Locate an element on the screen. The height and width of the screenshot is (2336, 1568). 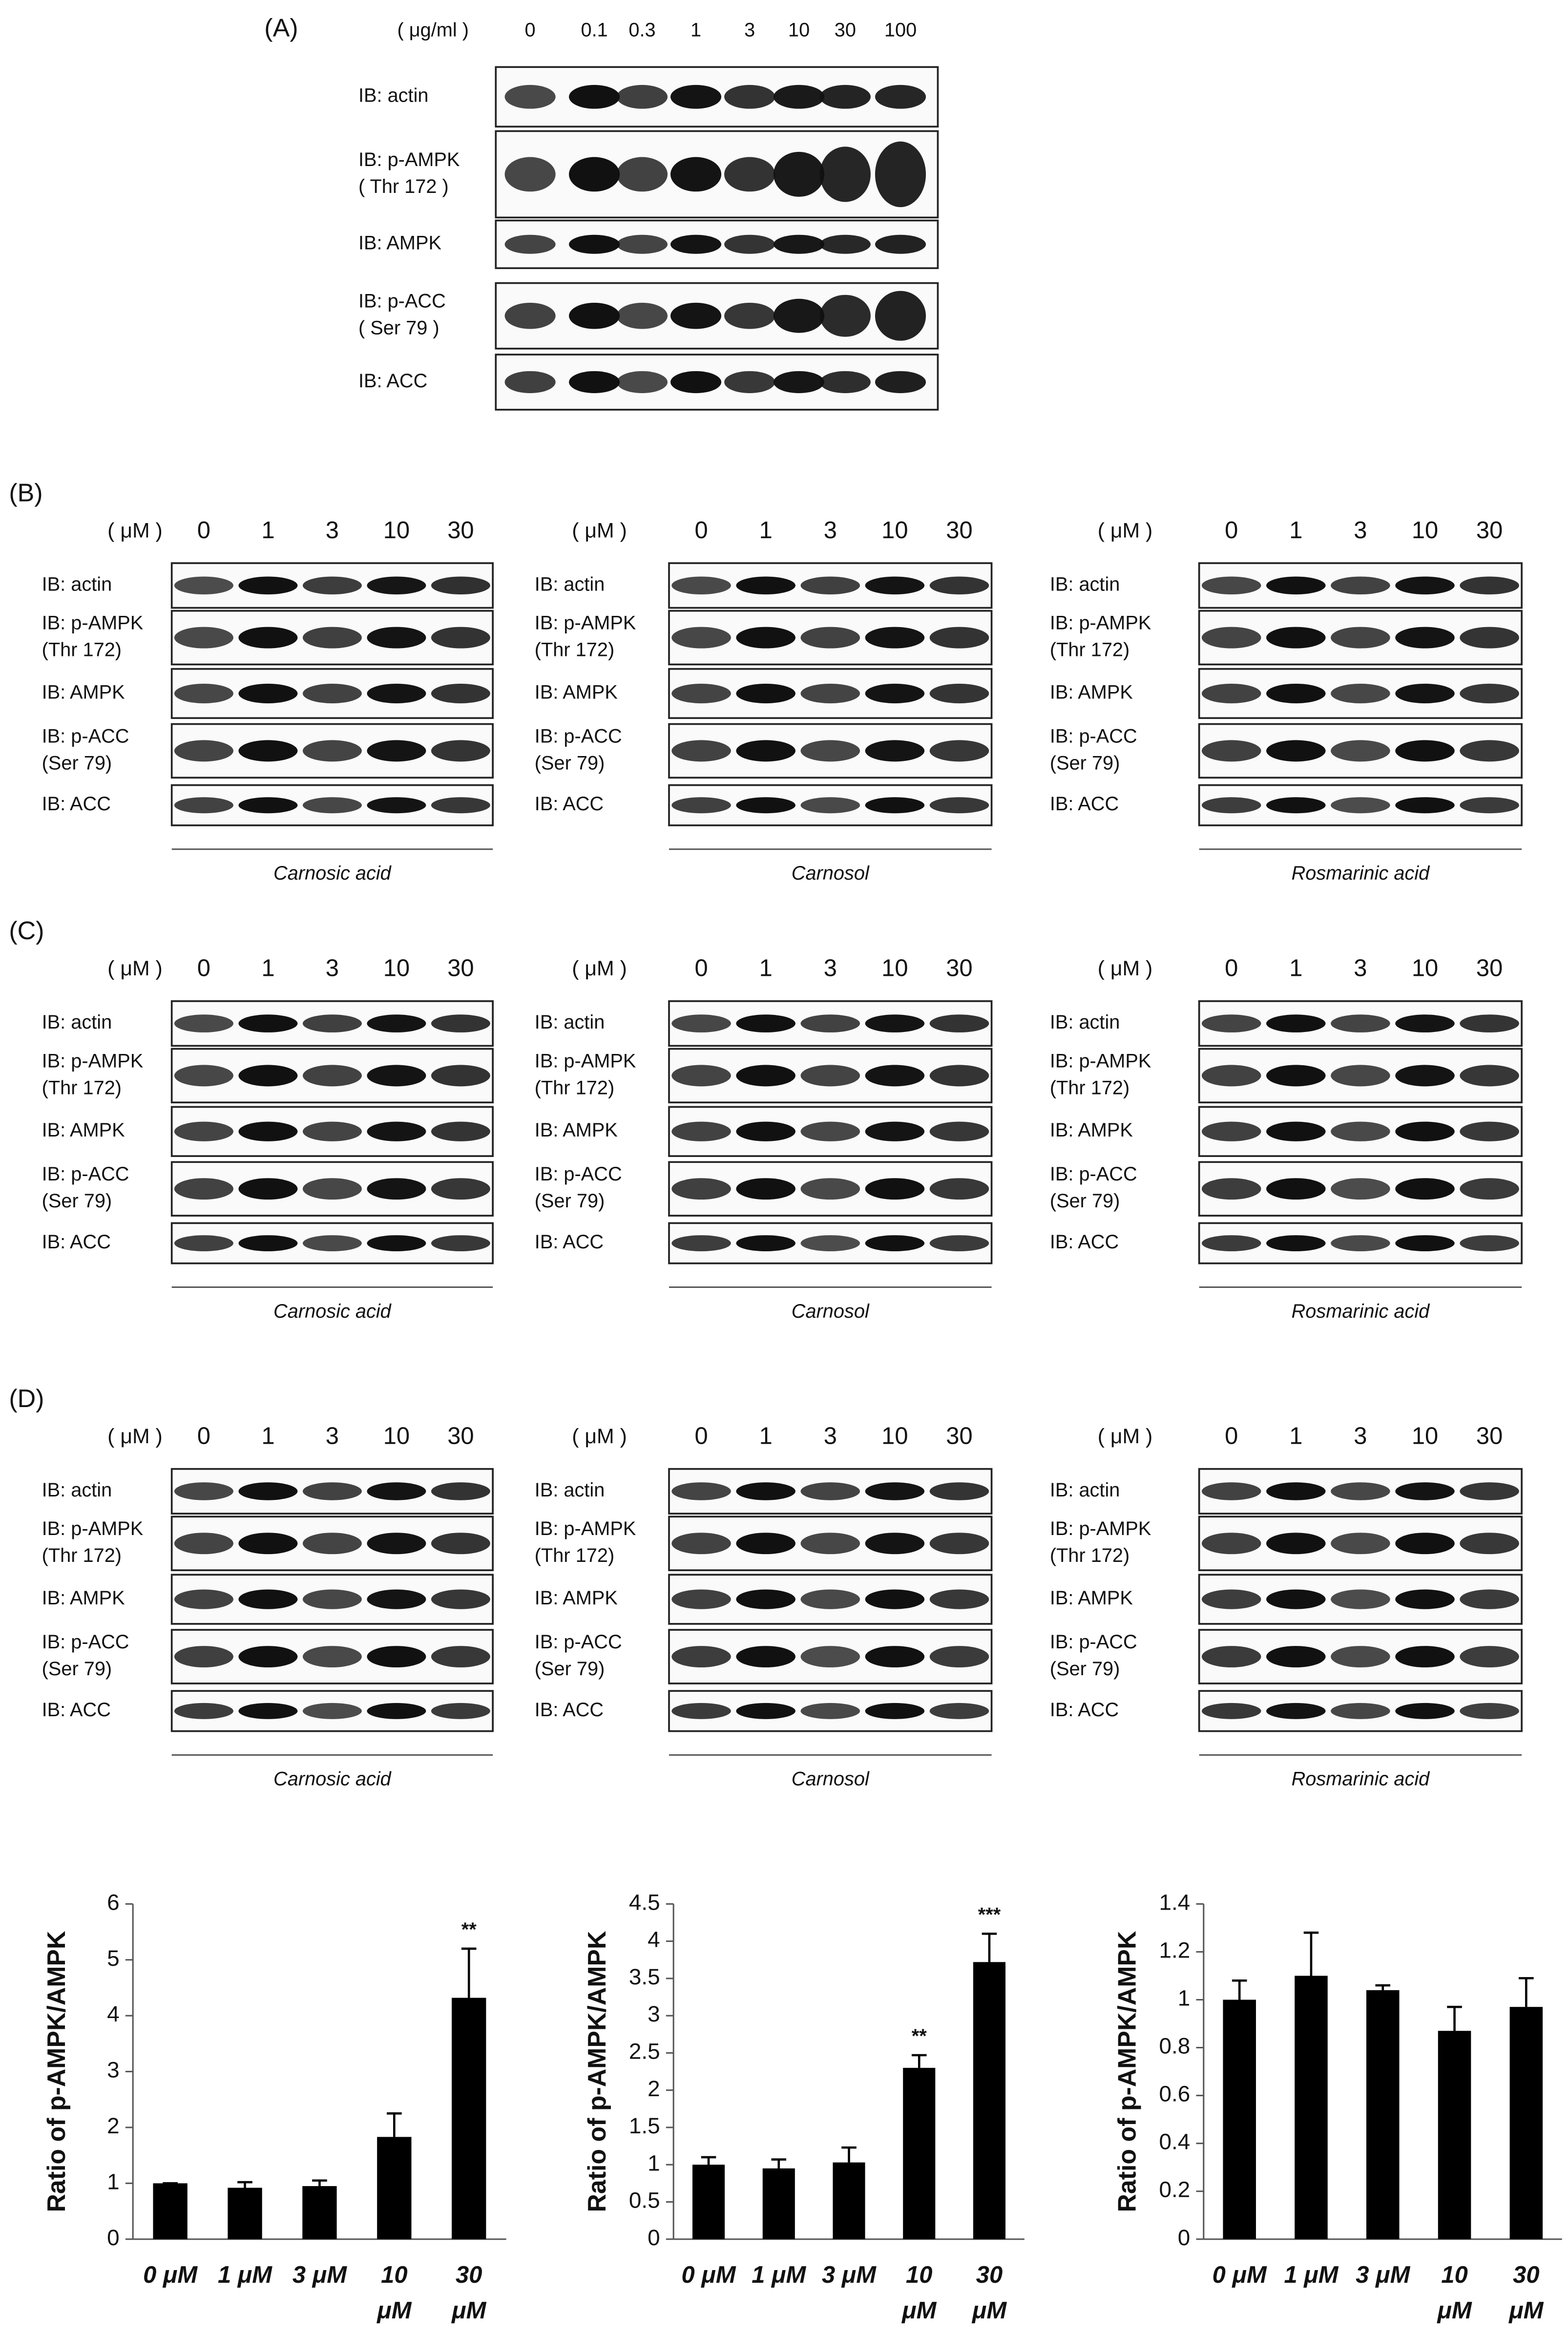
y-tick-label: 0.4 is located at coordinates (1175, 2141).